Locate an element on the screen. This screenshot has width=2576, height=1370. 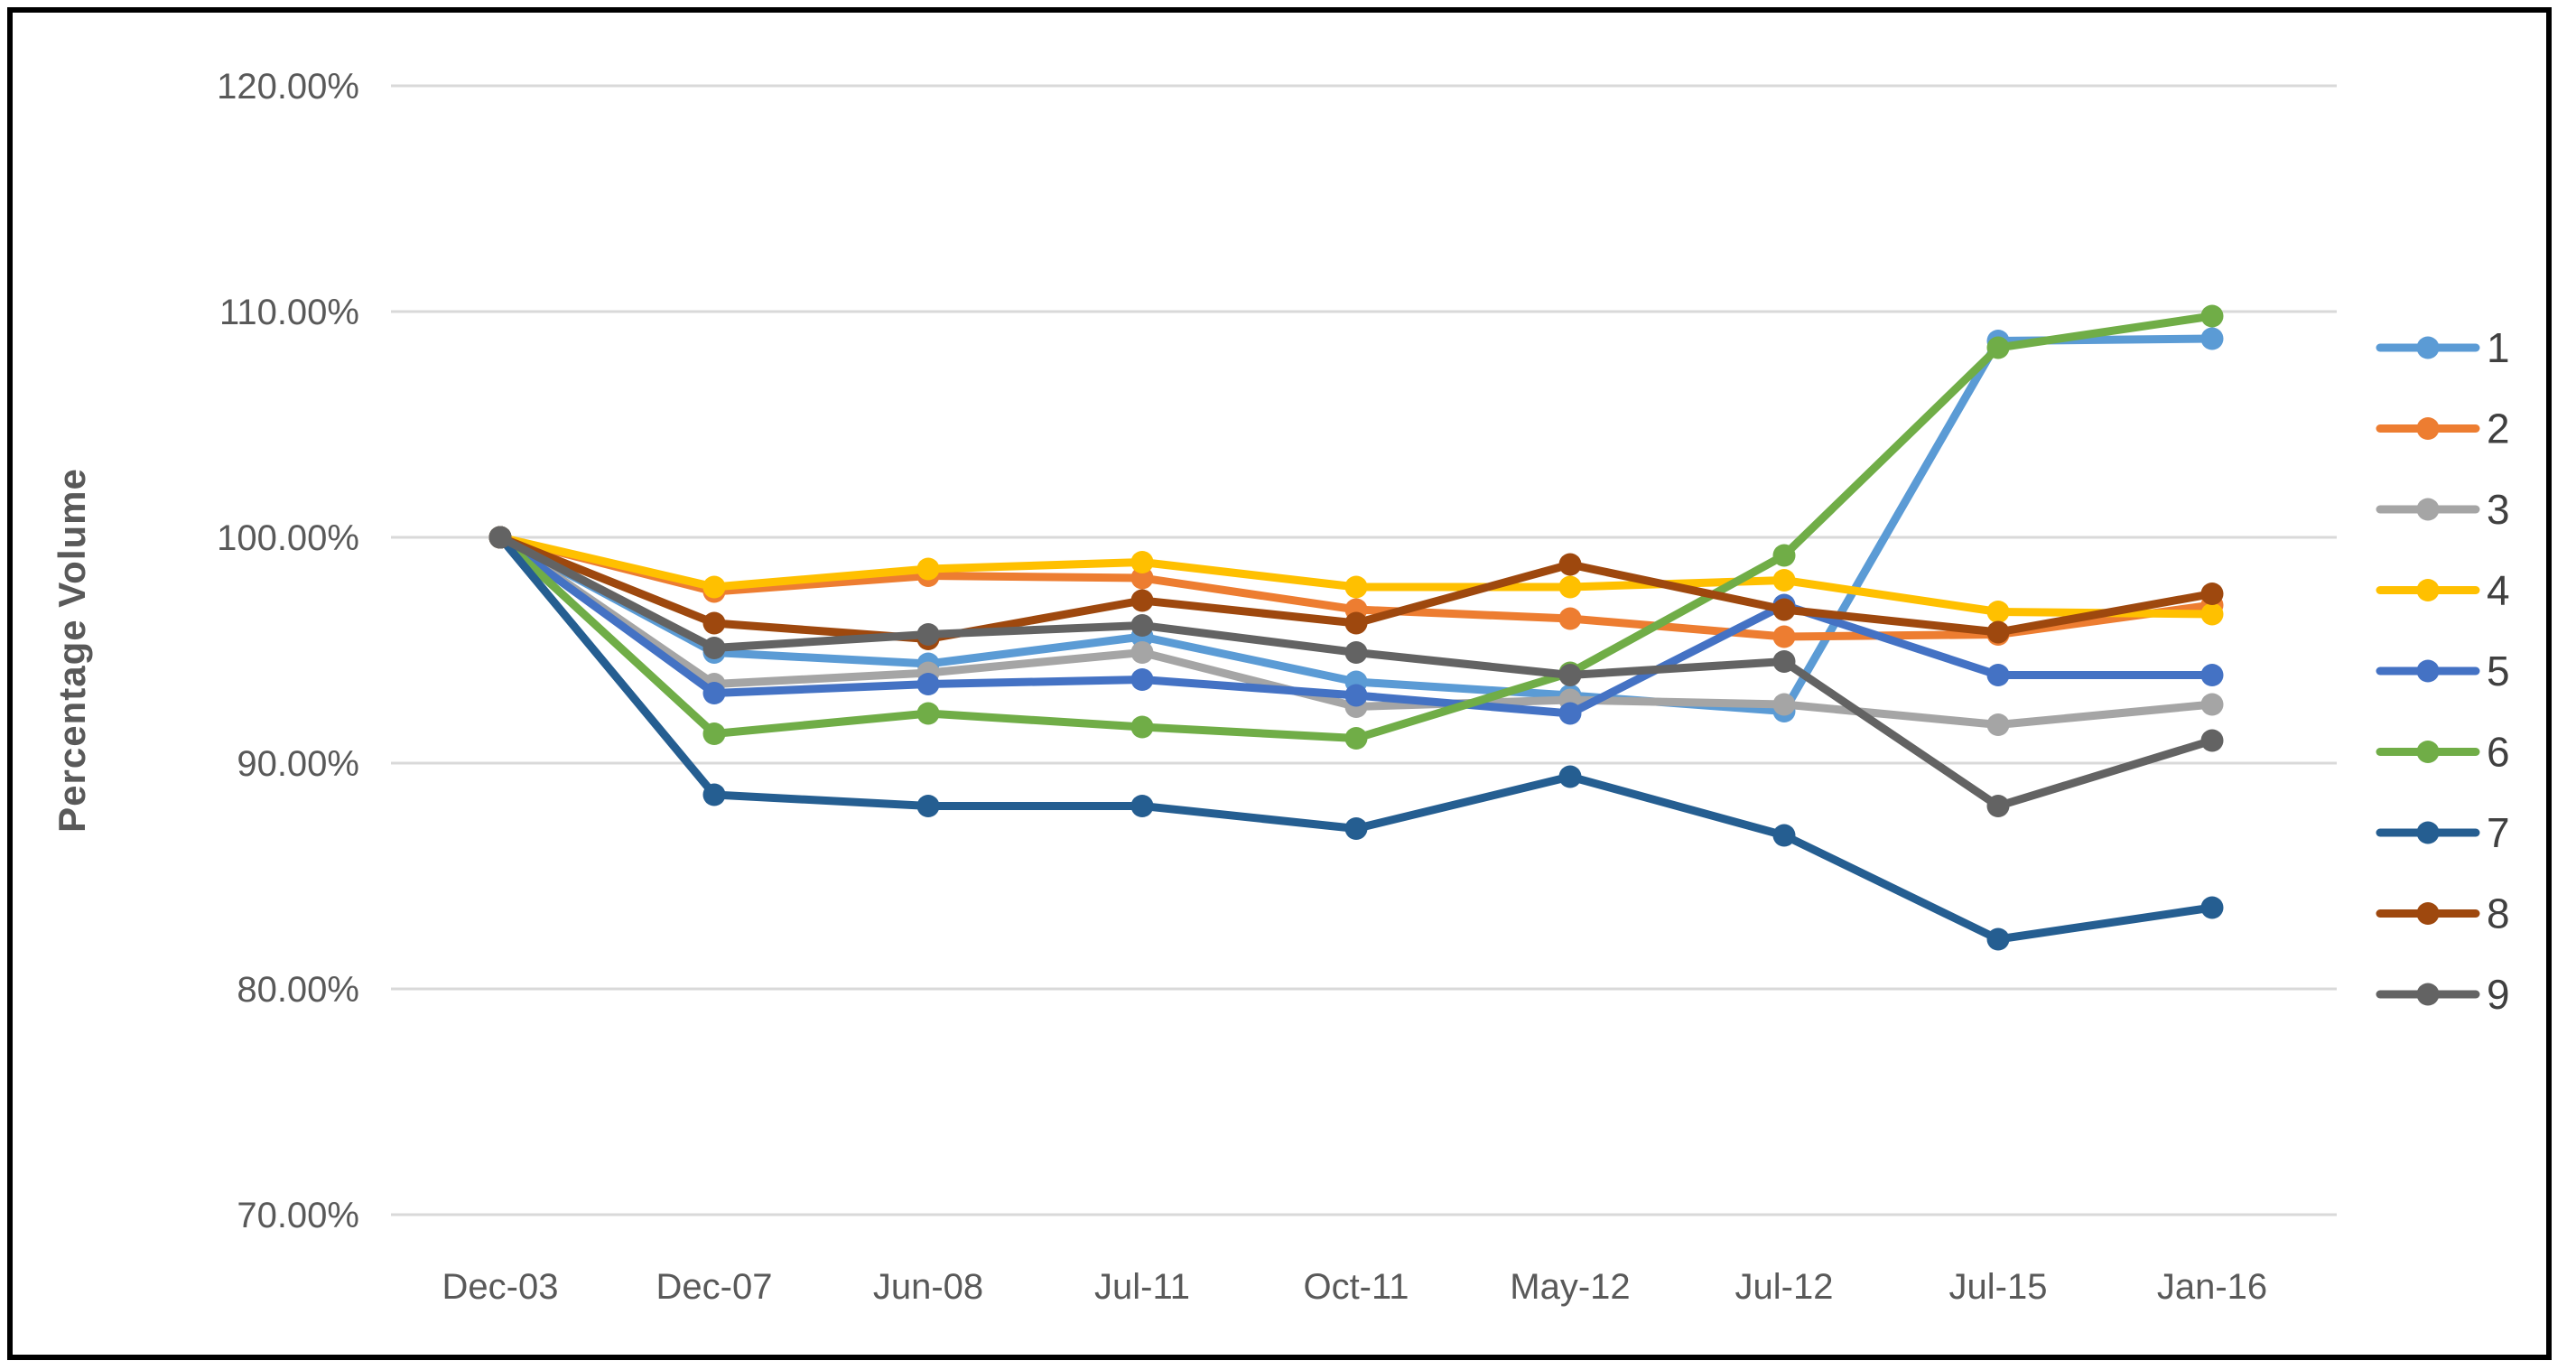
legend-item-1: 1 is located at coordinates (2498, 347).